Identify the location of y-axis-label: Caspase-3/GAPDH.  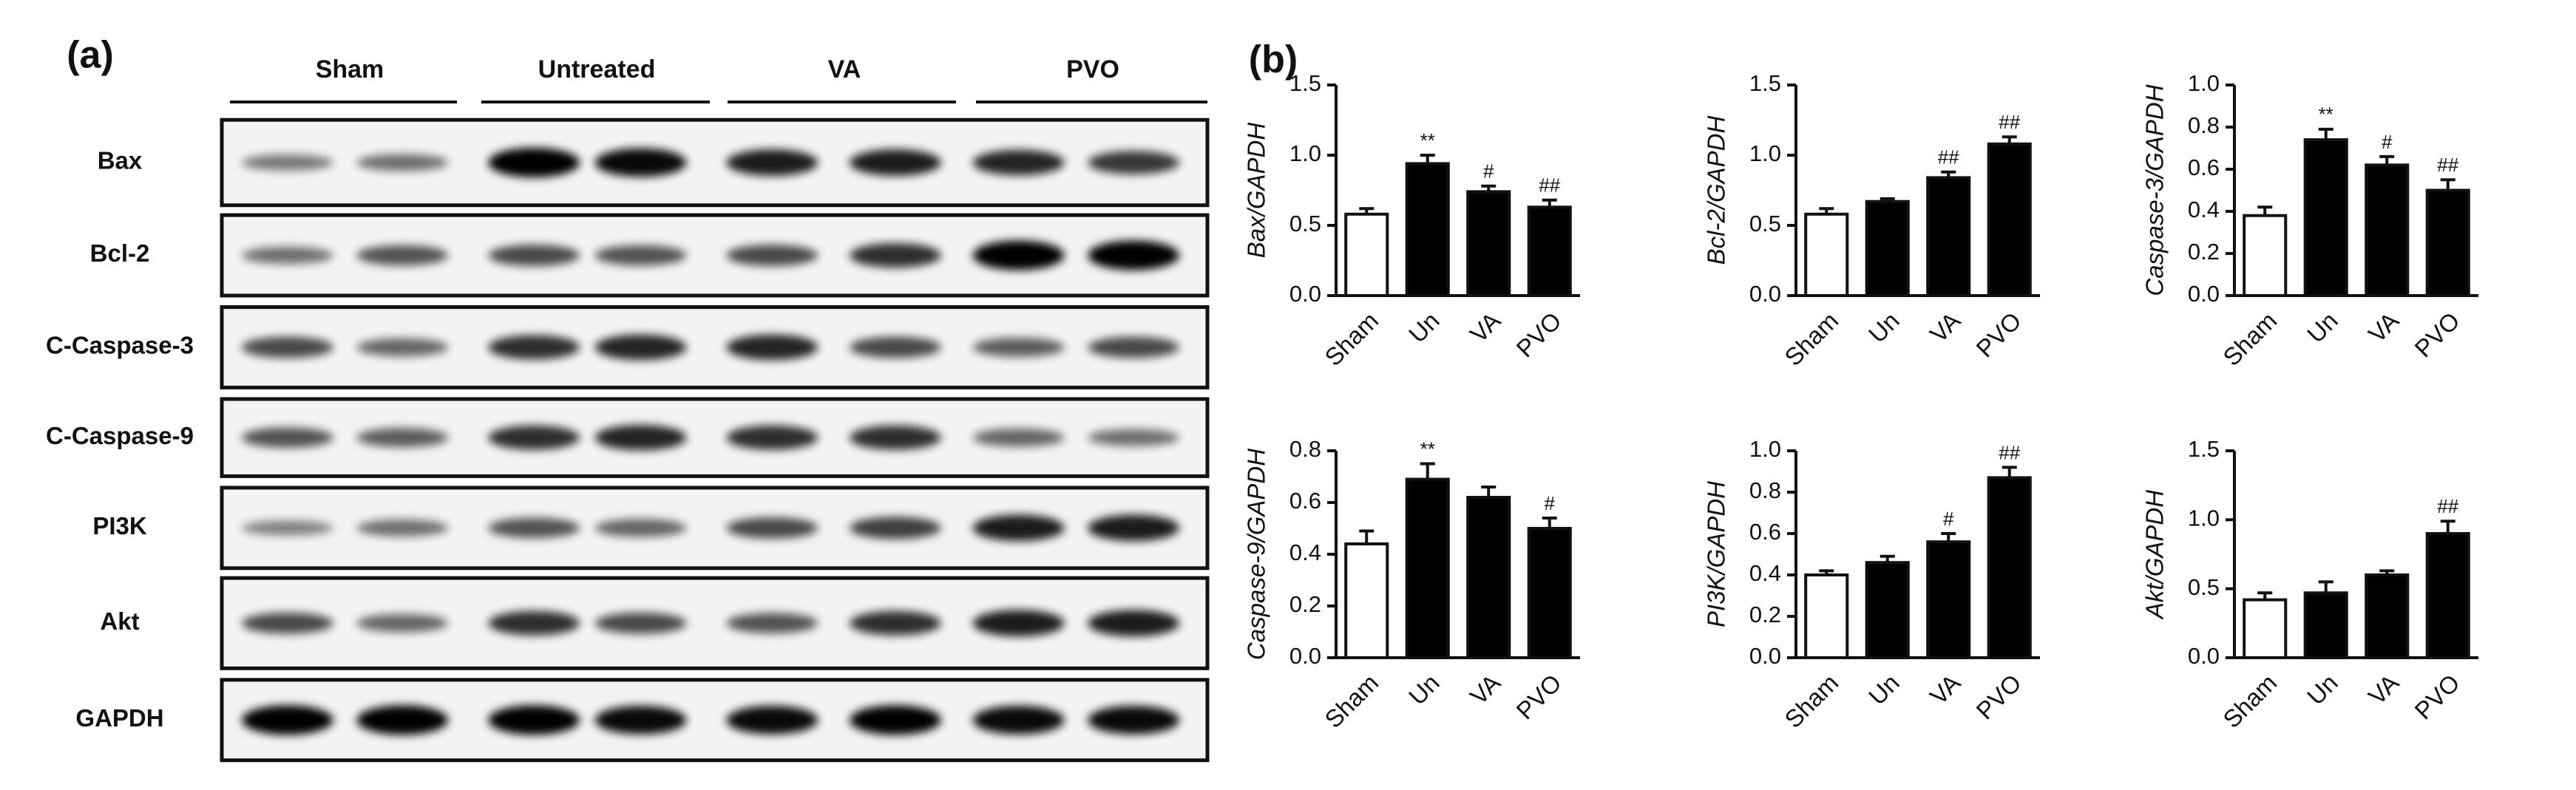
(2155, 190).